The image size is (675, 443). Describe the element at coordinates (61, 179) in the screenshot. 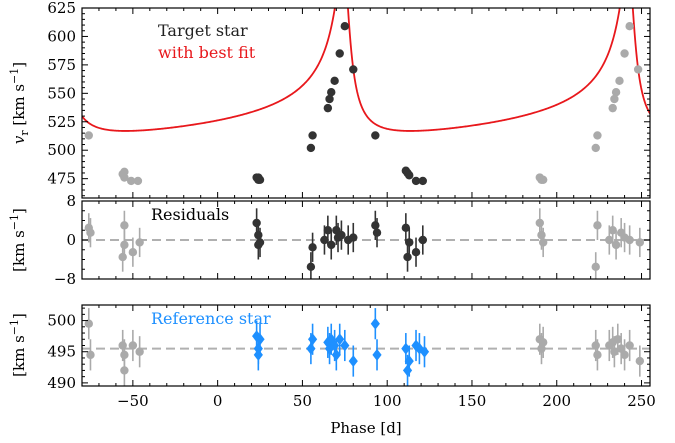

I see `y-tick-label: 475` at that location.